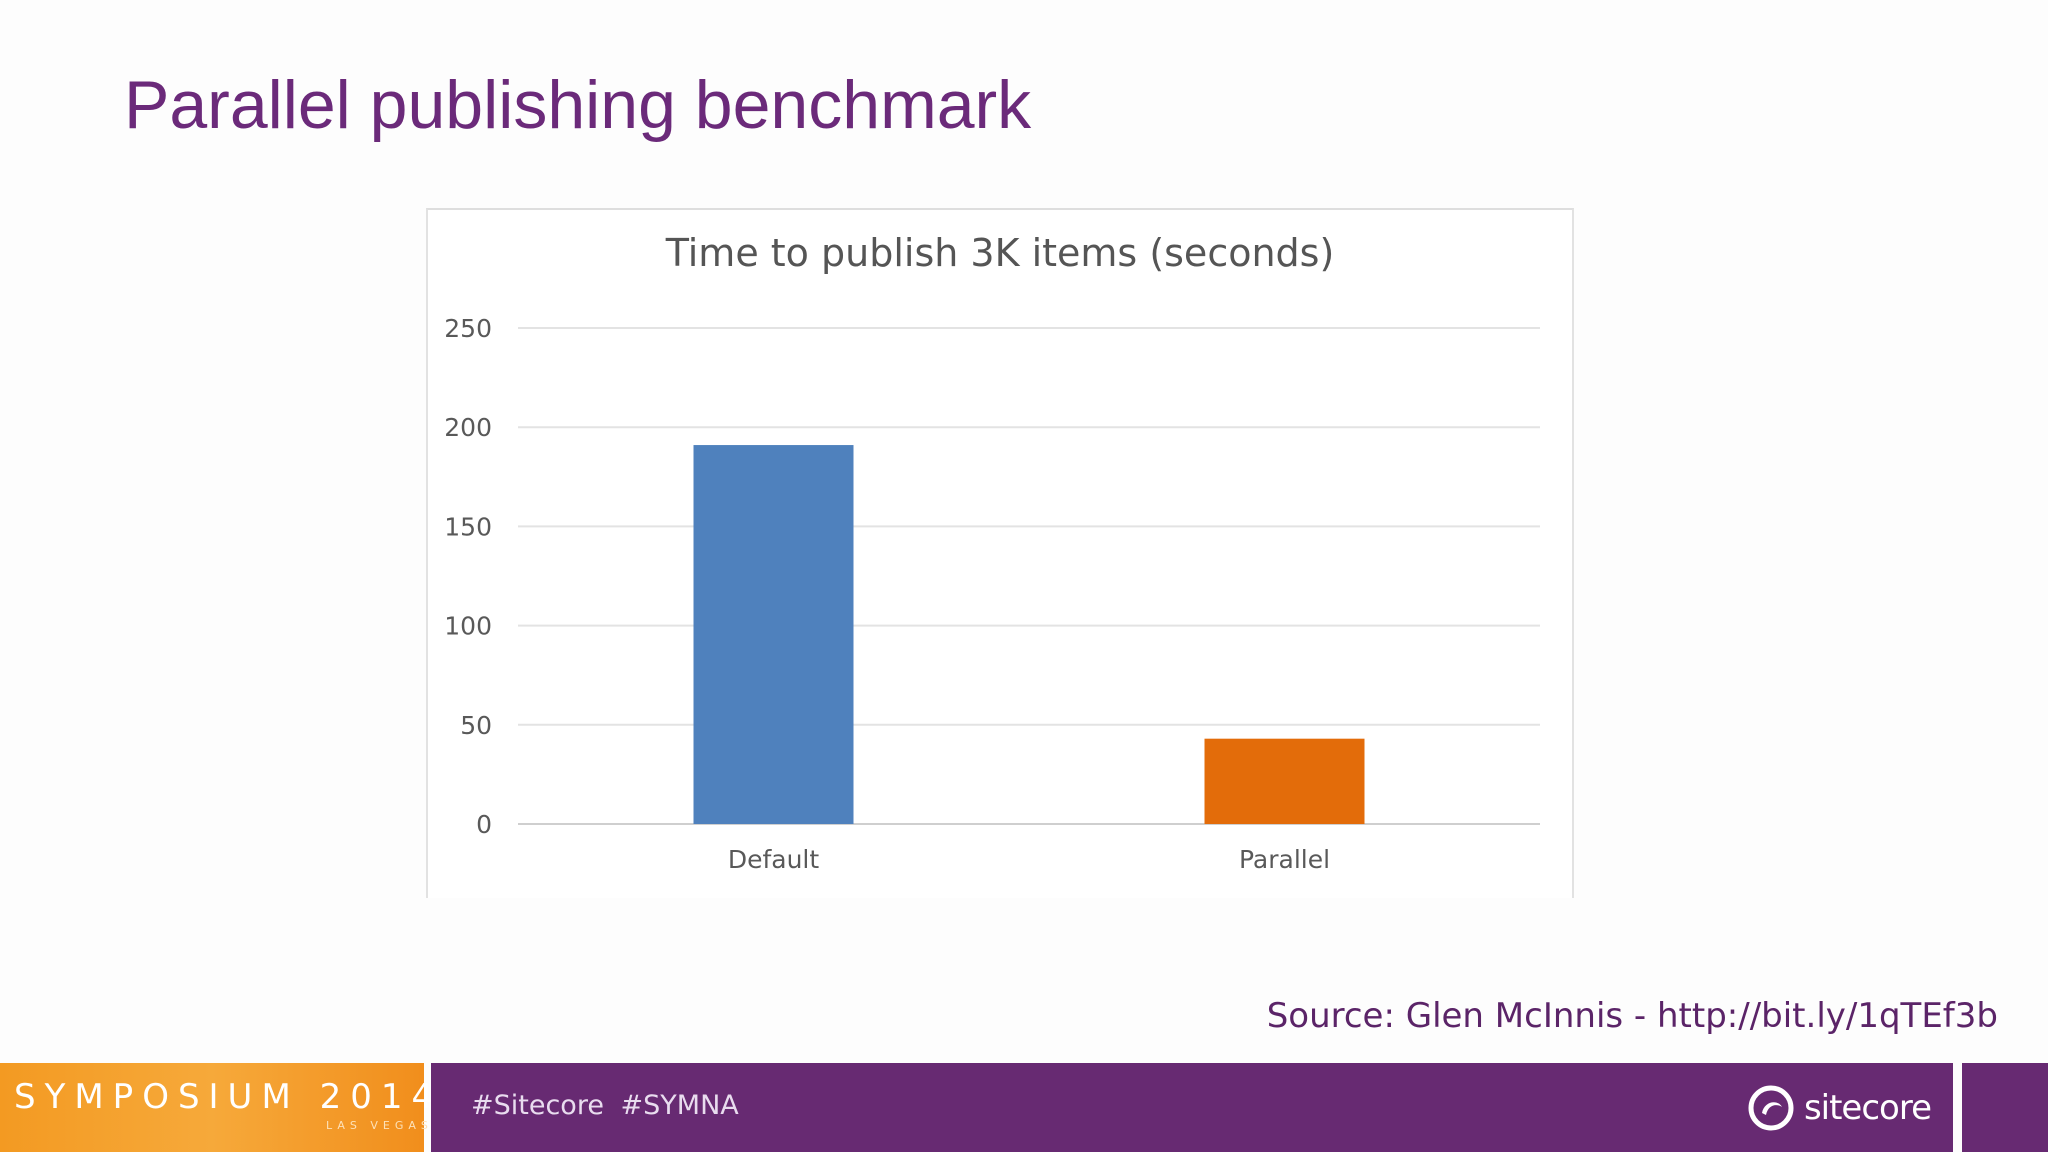 The width and height of the screenshot is (2048, 1152). I want to click on bar-default, so click(773, 634).